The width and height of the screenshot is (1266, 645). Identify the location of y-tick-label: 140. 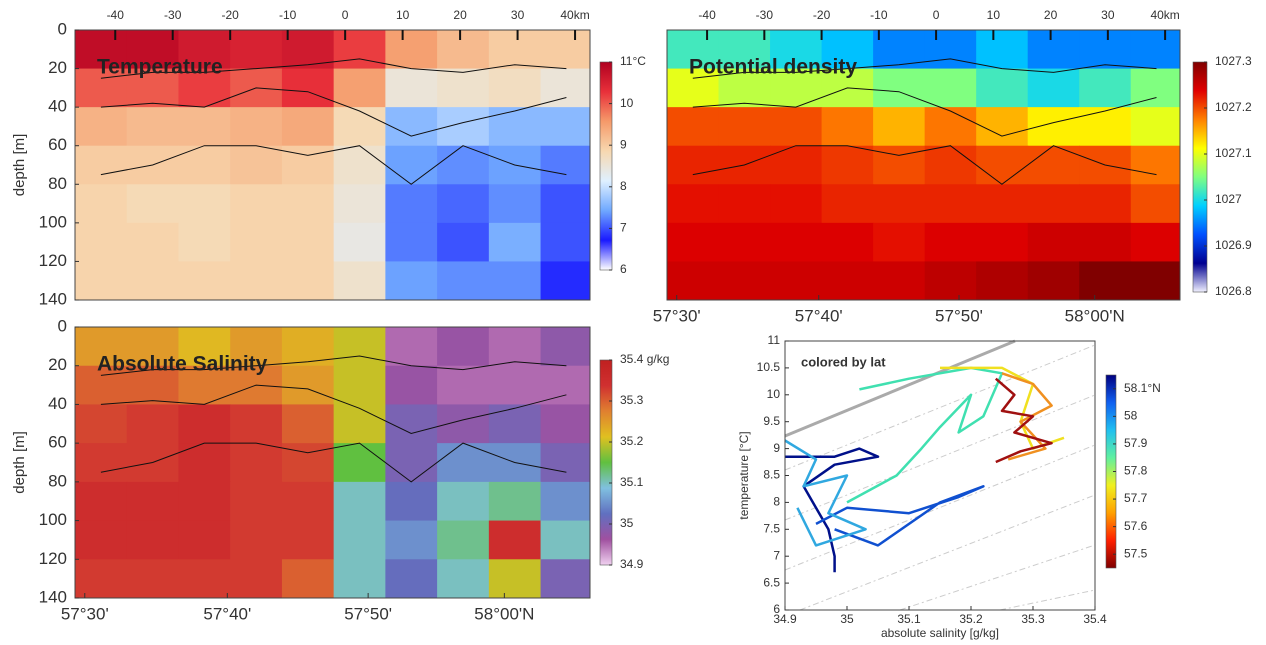
(53, 596).